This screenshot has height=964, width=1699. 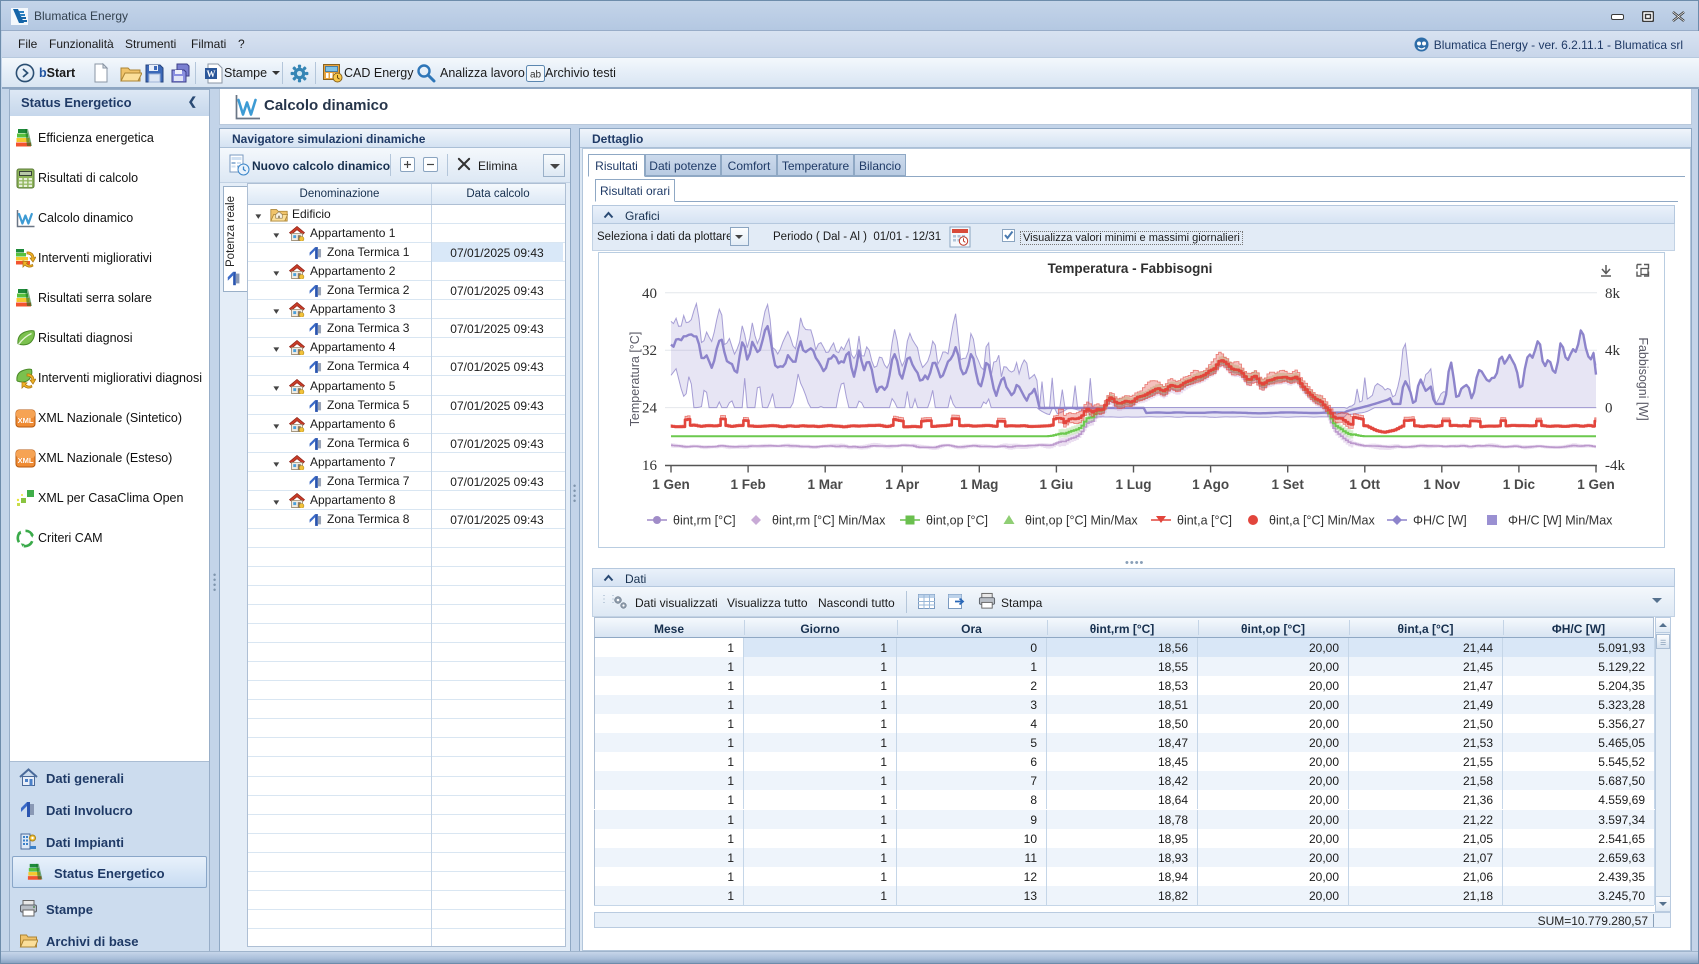 I want to click on svg-text: θint,a [°C], so click(x=1204, y=520).